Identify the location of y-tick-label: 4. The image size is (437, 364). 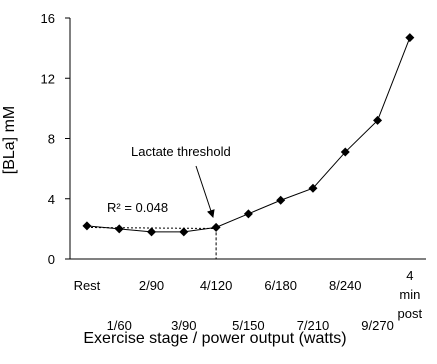
(51, 199).